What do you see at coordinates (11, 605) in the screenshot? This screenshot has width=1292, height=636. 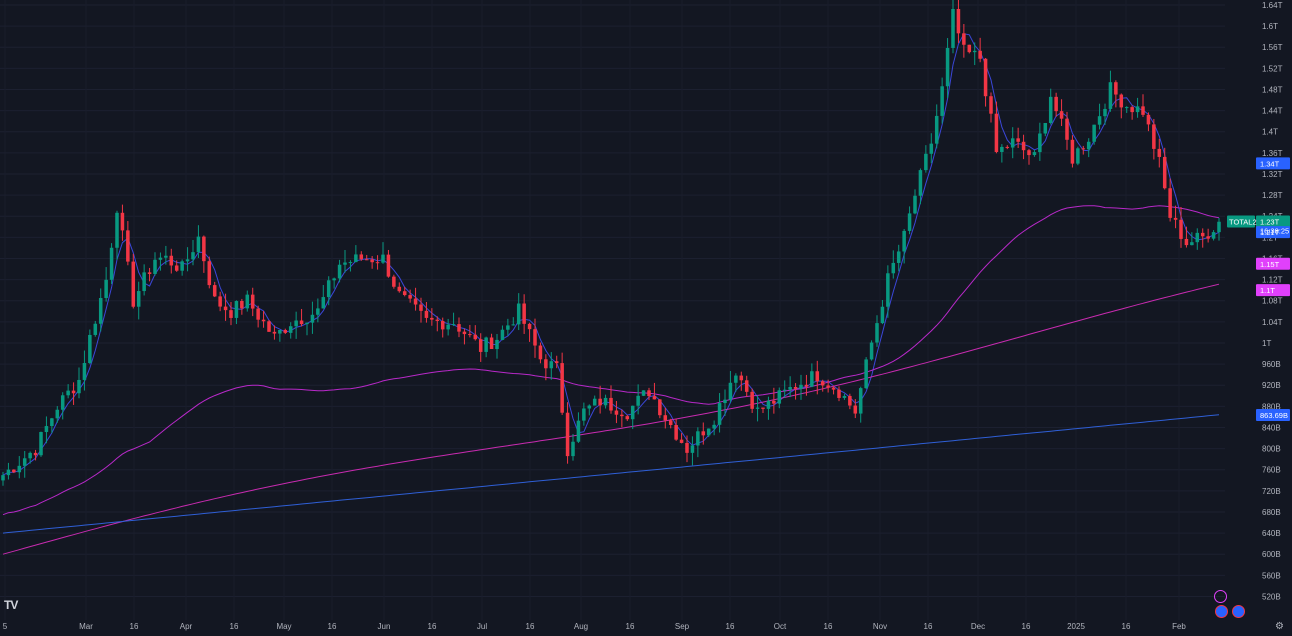 I see `tradingview-logo: TV` at bounding box center [11, 605].